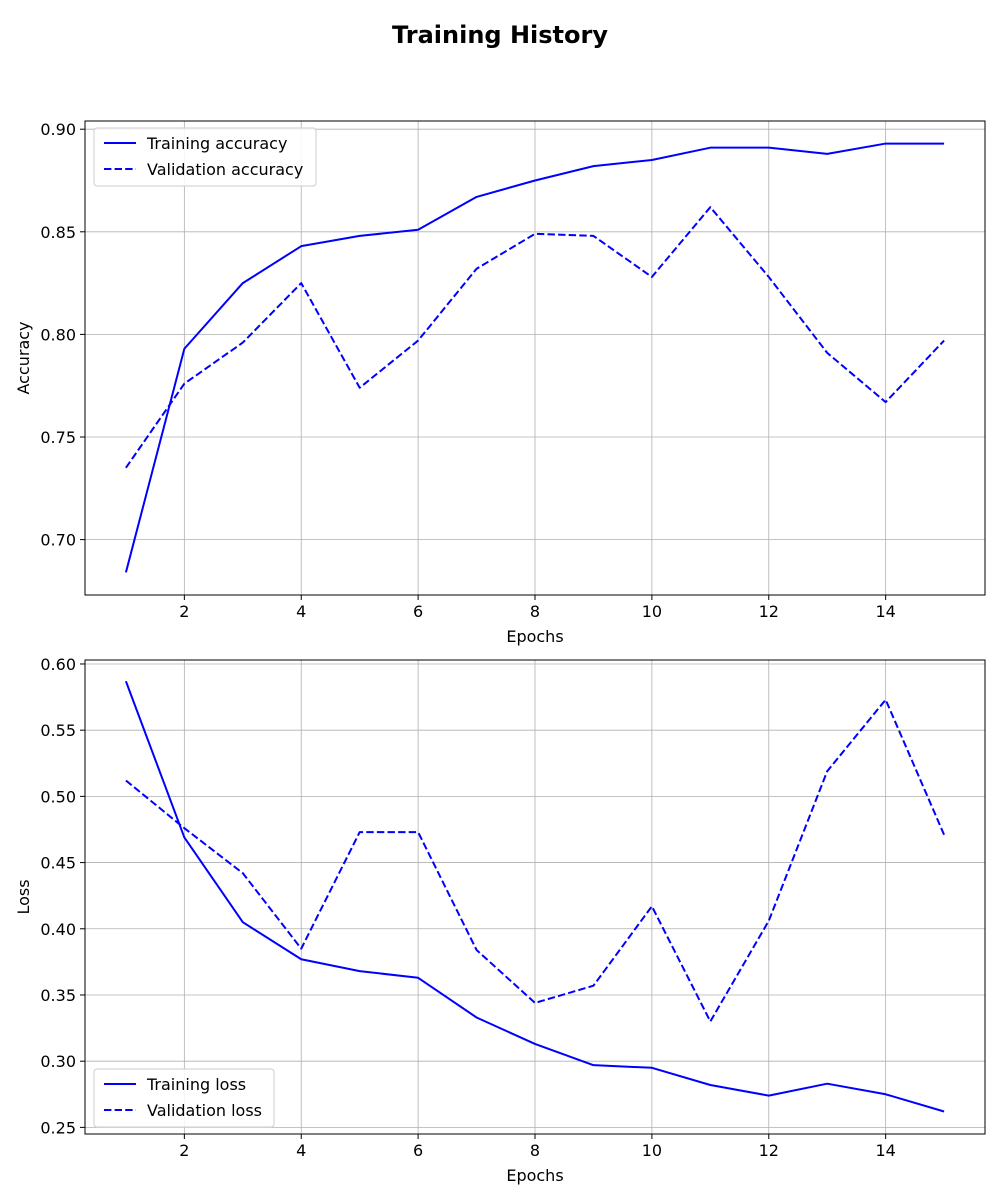 This screenshot has height=1200, width=1000. What do you see at coordinates (58, 995) in the screenshot?
I see `y-tick-label: 0.35` at bounding box center [58, 995].